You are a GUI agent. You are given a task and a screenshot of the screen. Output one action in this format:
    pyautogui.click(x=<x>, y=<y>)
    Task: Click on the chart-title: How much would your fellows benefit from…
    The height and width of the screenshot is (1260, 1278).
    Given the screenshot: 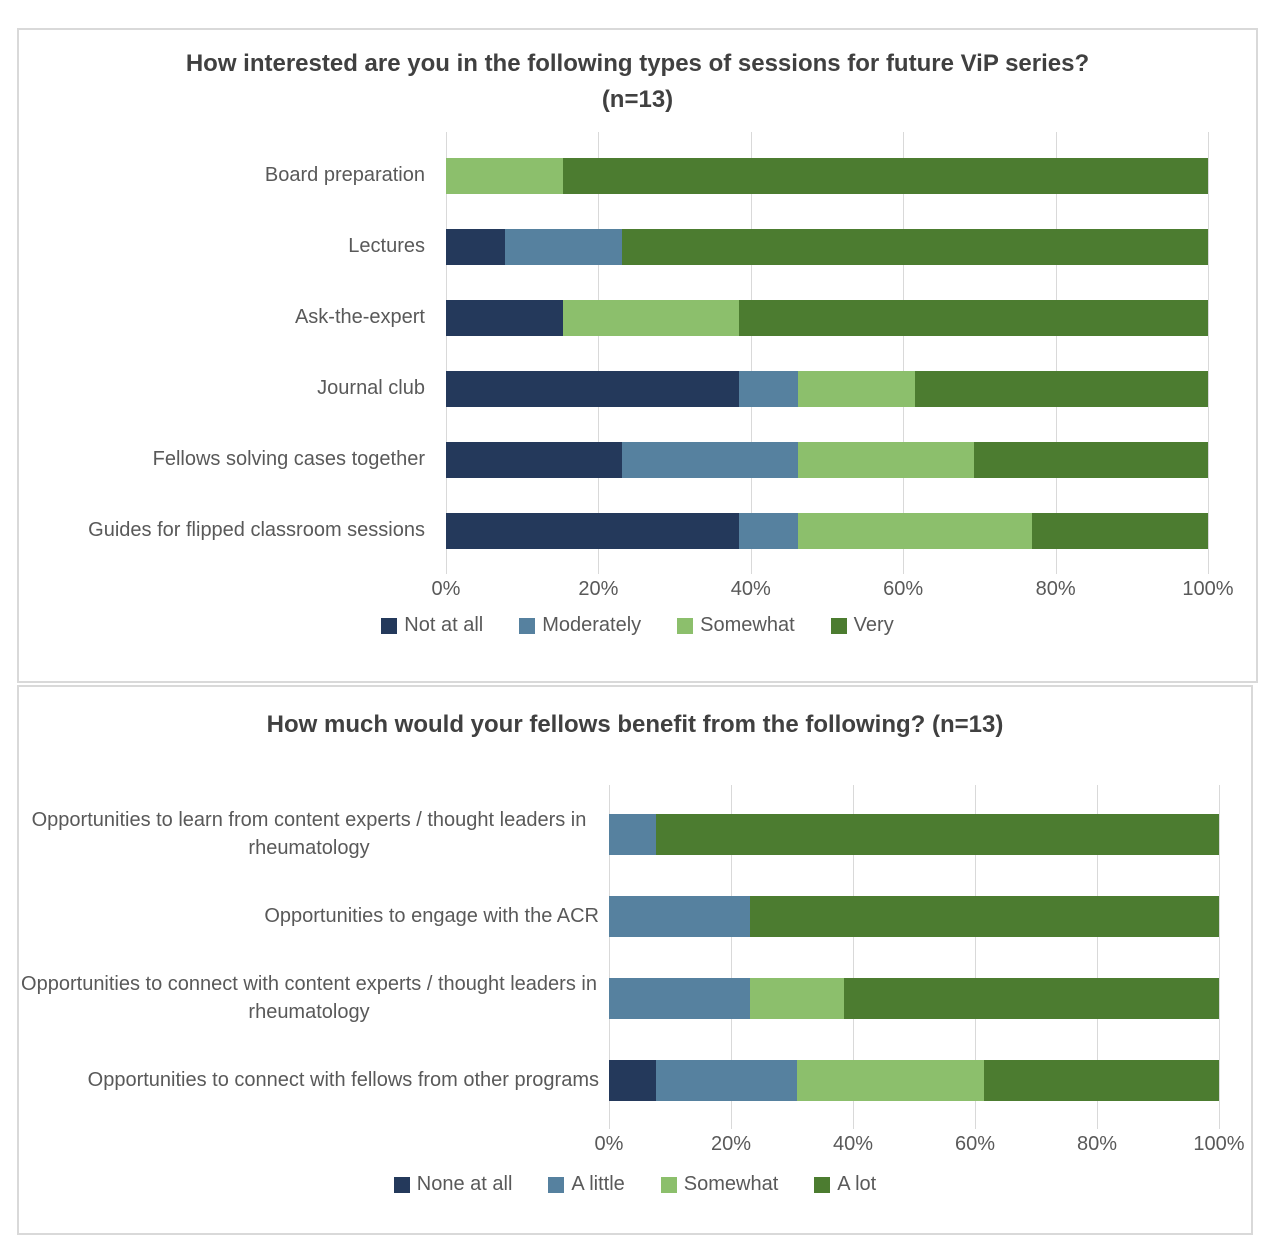 What is the action you would take?
    pyautogui.click(x=635, y=724)
    